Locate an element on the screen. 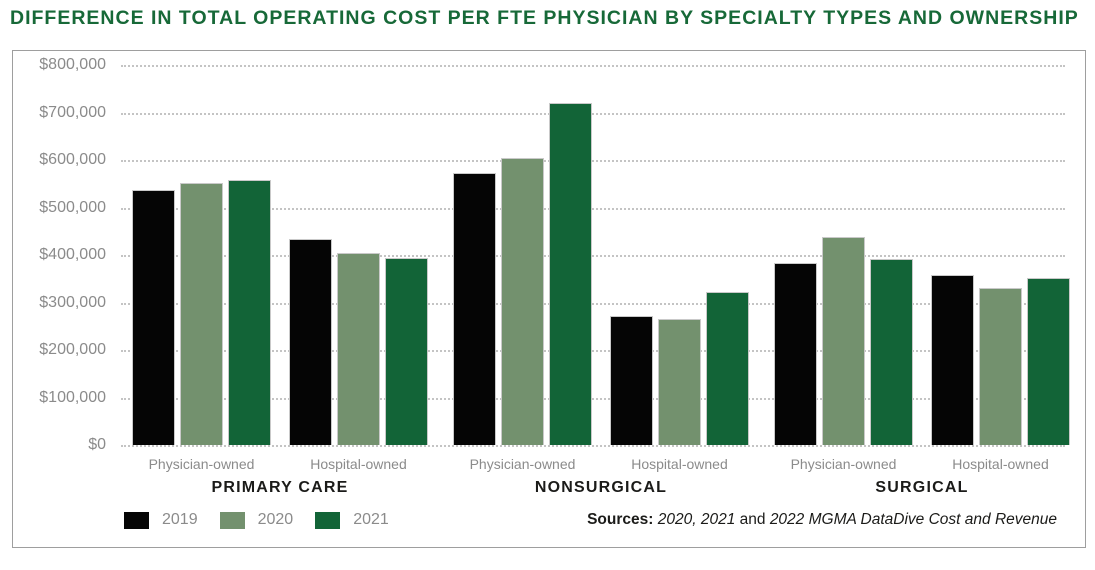  legend-label: 2019 is located at coordinates (180, 519).